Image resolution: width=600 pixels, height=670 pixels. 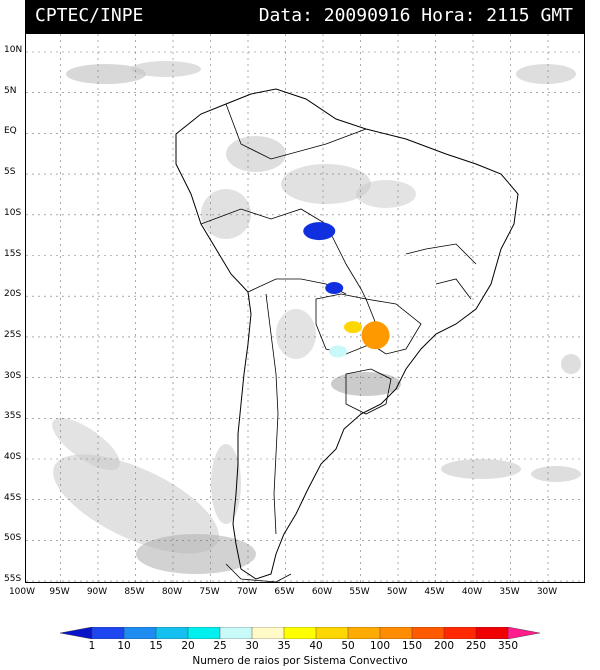 I want to click on latitude-tick-label: 10S, so click(x=13, y=212).